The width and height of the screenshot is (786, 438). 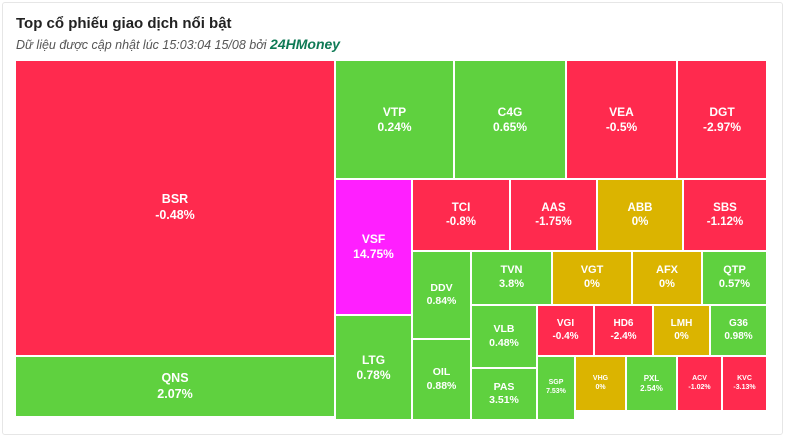 I want to click on change-label: 0.88%, so click(x=441, y=385).